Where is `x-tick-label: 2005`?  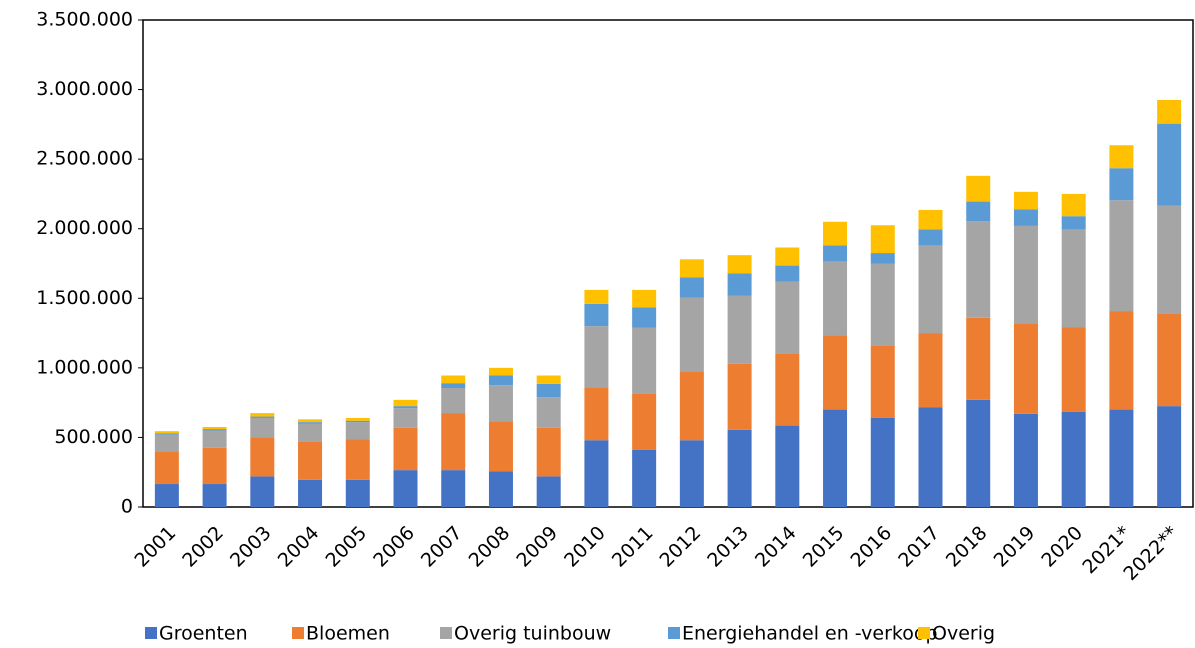
x-tick-label: 2005 is located at coordinates (346, 547).